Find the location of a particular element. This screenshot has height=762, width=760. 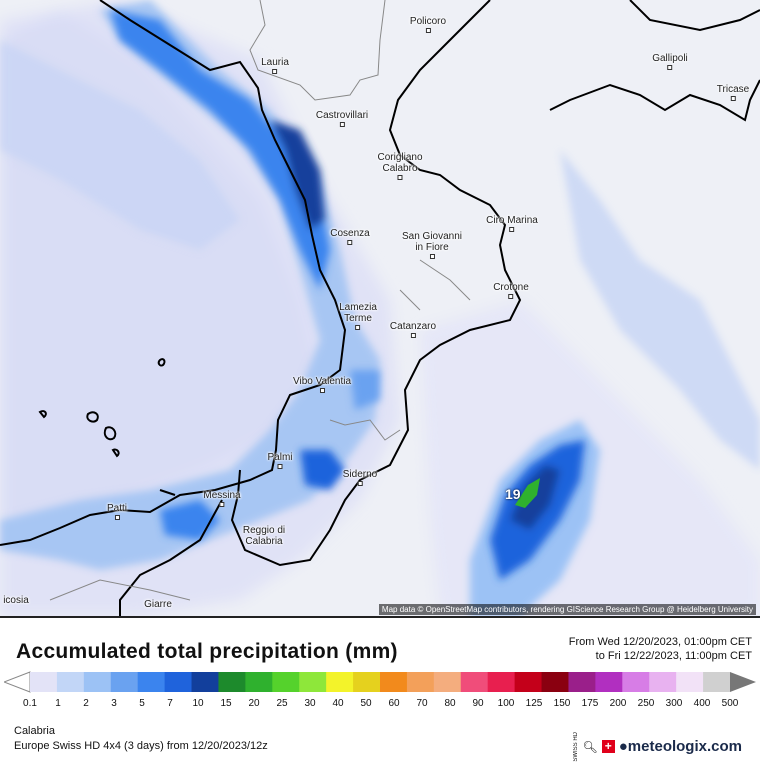

scale-tick-label: 25 is located at coordinates (282, 703).